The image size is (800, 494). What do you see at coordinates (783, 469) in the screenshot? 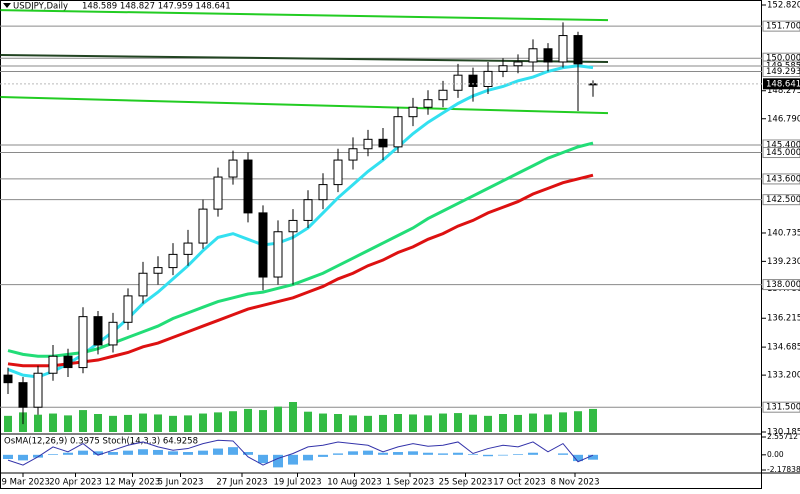
I see `osma-tick-label: -2.178388` at bounding box center [783, 469].